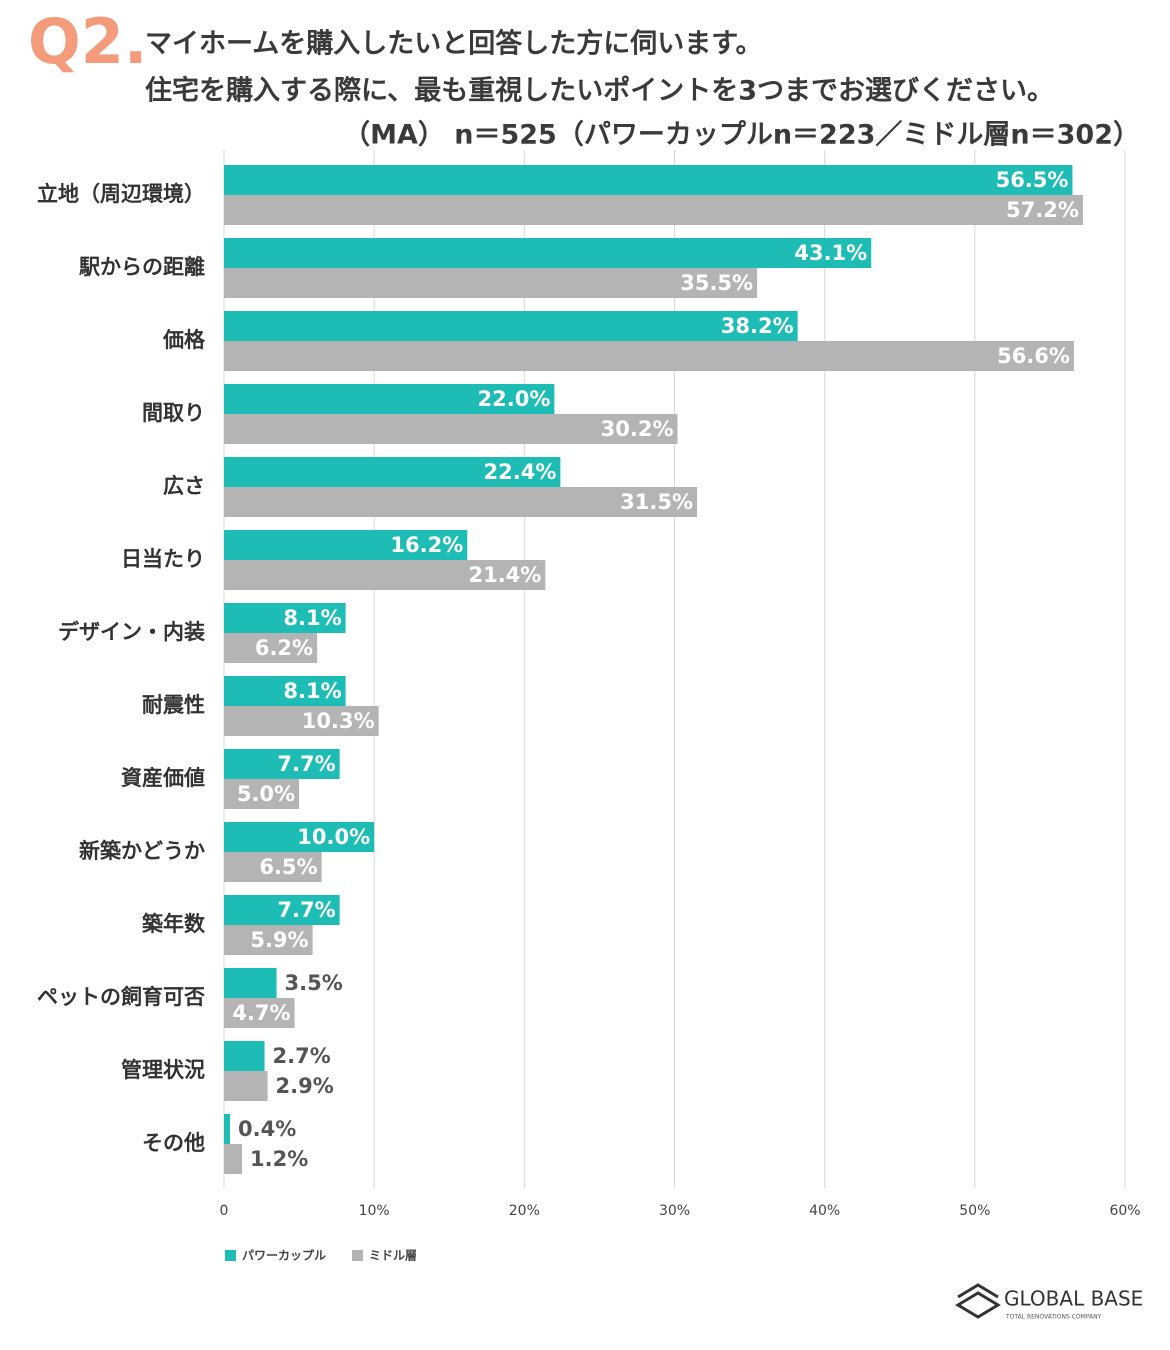 The height and width of the screenshot is (1350, 1170). What do you see at coordinates (454, 44) in the screenshot?
I see `chart-title: マイホームを購入したいと回答した方に伺います。` at bounding box center [454, 44].